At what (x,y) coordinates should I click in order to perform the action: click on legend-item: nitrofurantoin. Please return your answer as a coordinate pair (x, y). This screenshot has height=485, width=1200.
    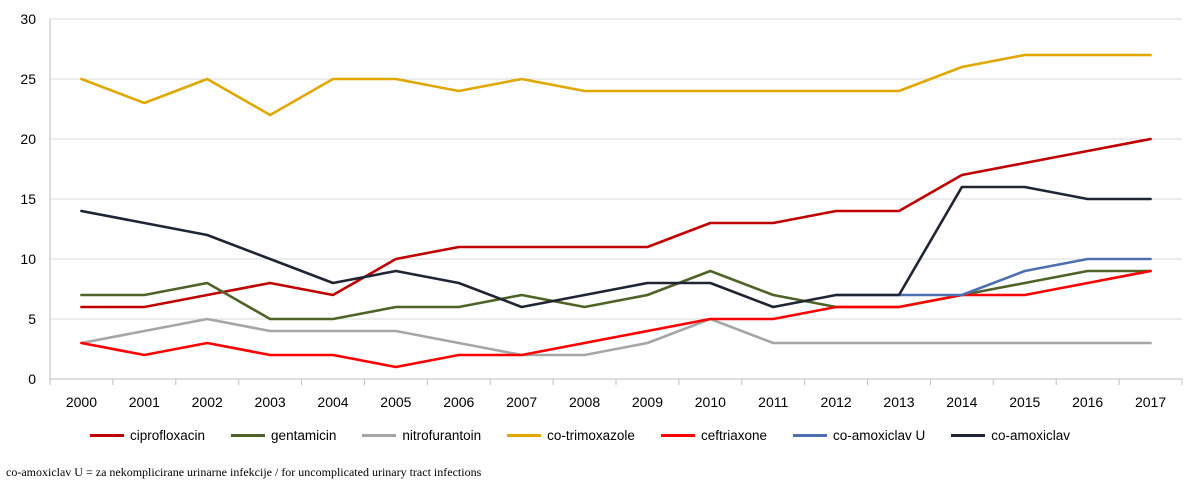
    Looking at the image, I should click on (421, 435).